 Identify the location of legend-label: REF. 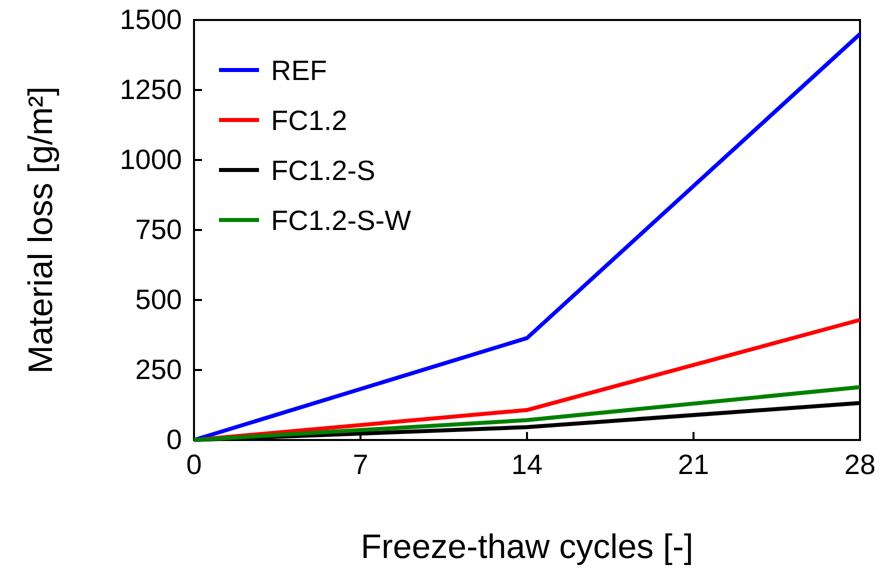
(299, 70).